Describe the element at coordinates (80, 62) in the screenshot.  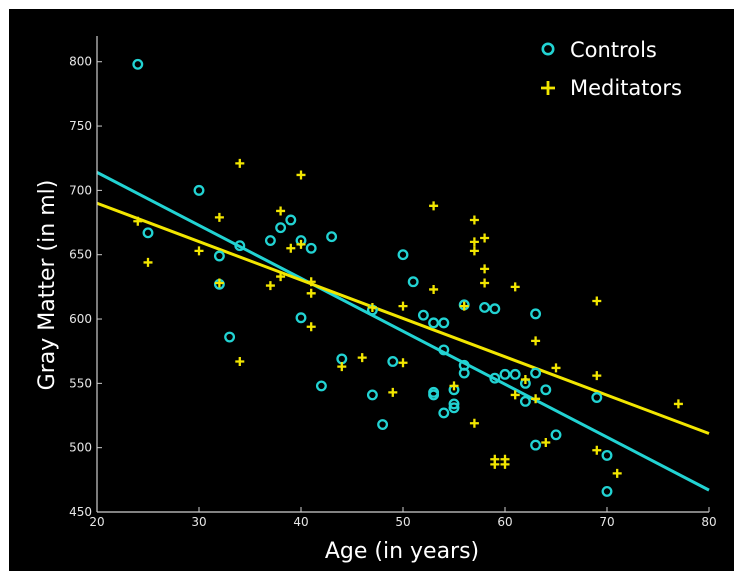
I see `y-tick-label: 800` at that location.